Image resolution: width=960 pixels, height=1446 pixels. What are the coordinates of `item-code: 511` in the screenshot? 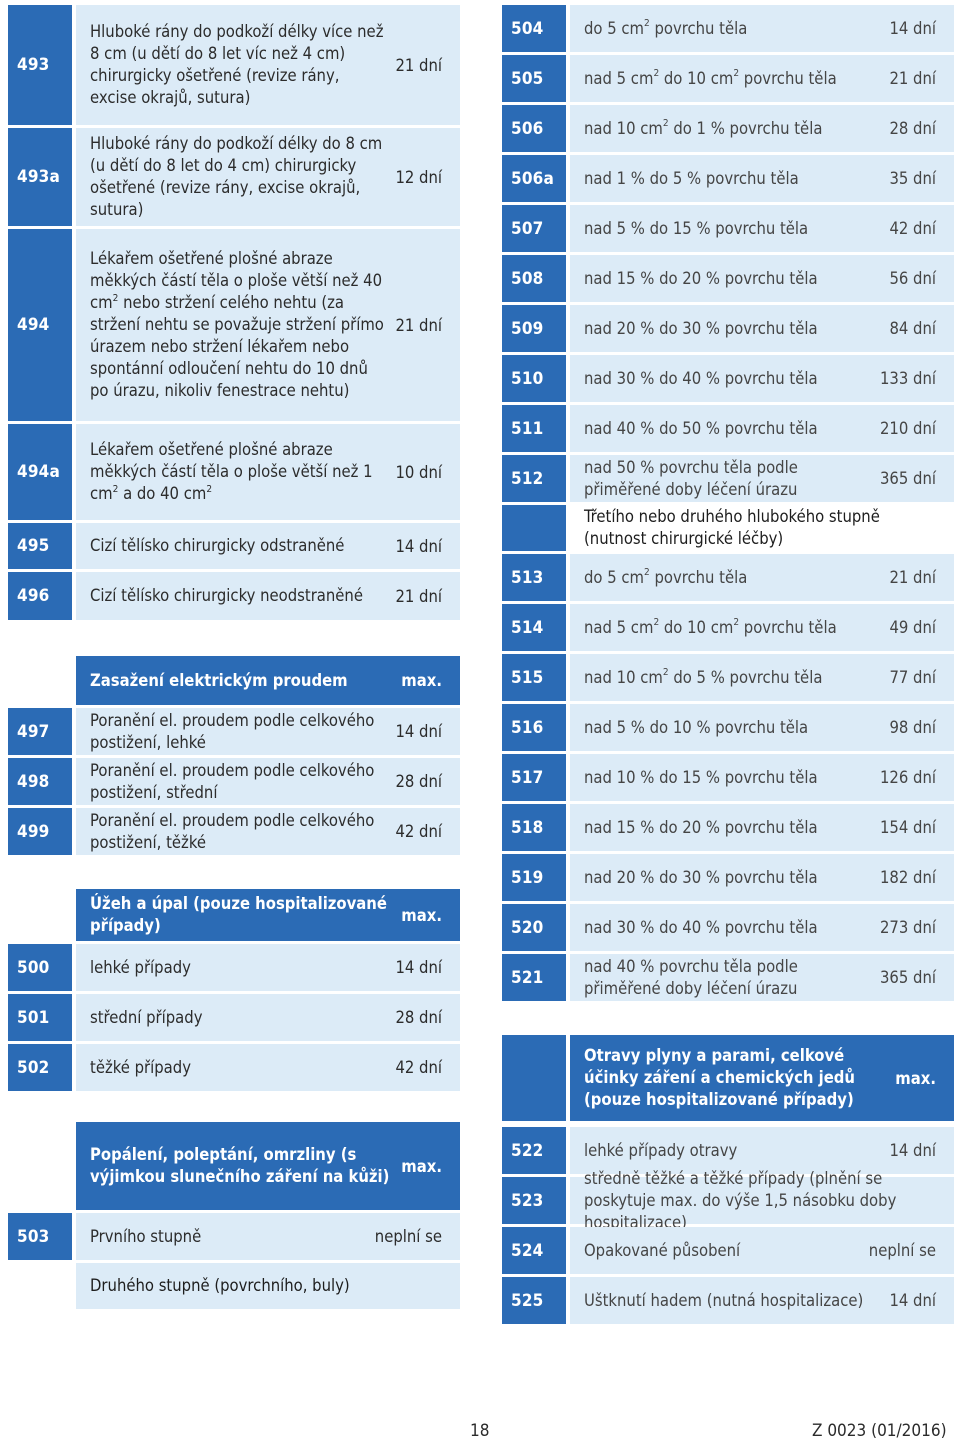 It's located at (534, 428).